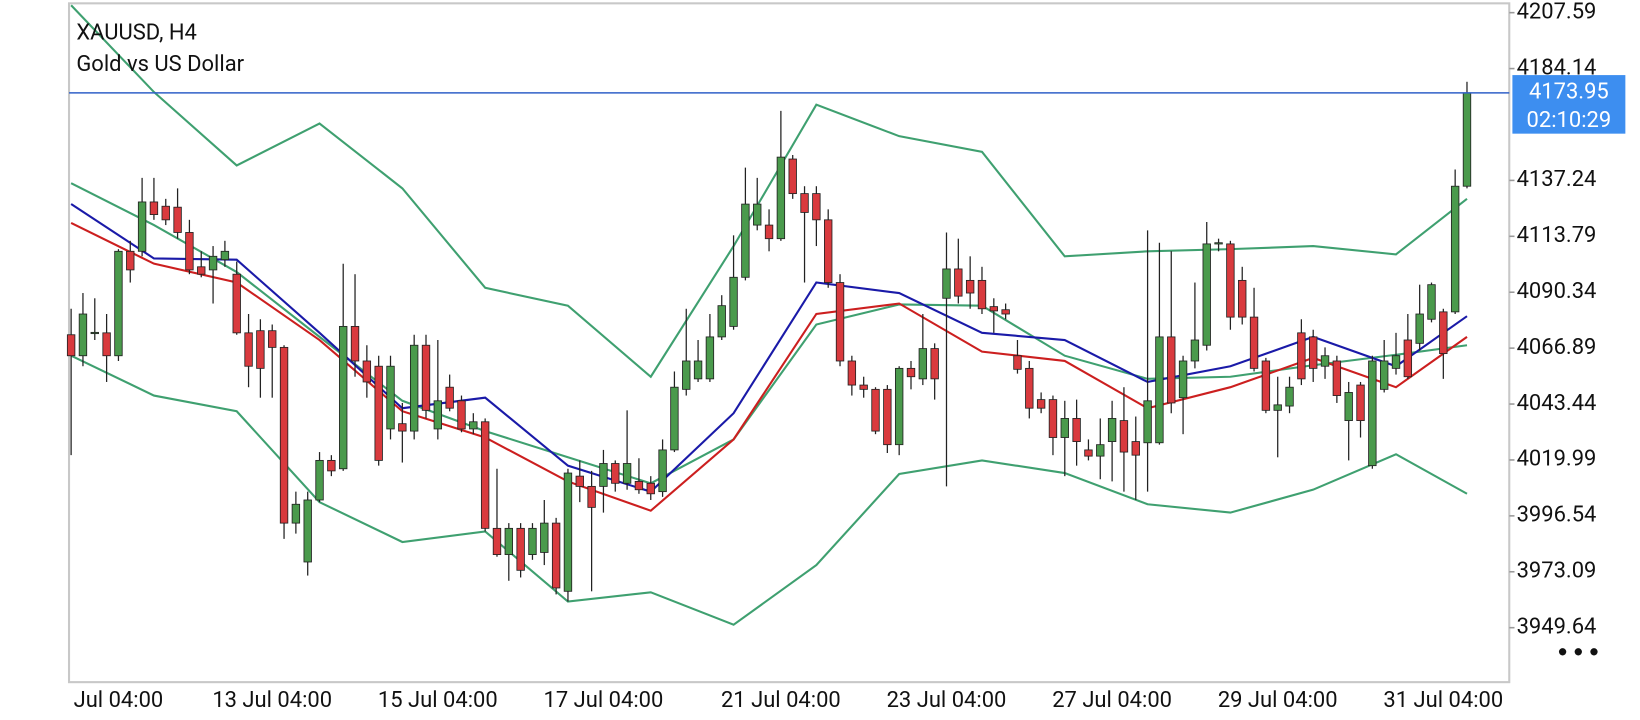 This screenshot has height=720, width=1640. I want to click on x-tick-label: 29 Jul 04:00, so click(1278, 700).